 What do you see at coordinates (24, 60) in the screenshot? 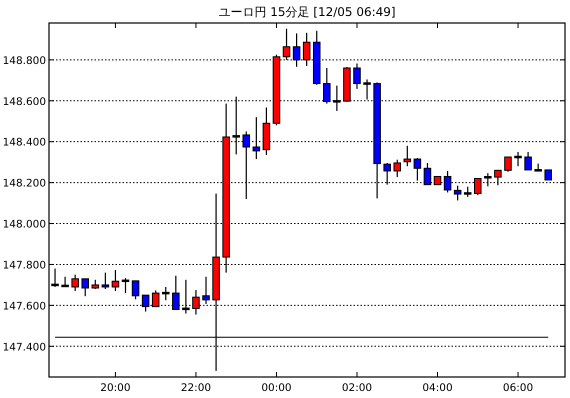
I see `y-tick-label: 148.800` at bounding box center [24, 60].